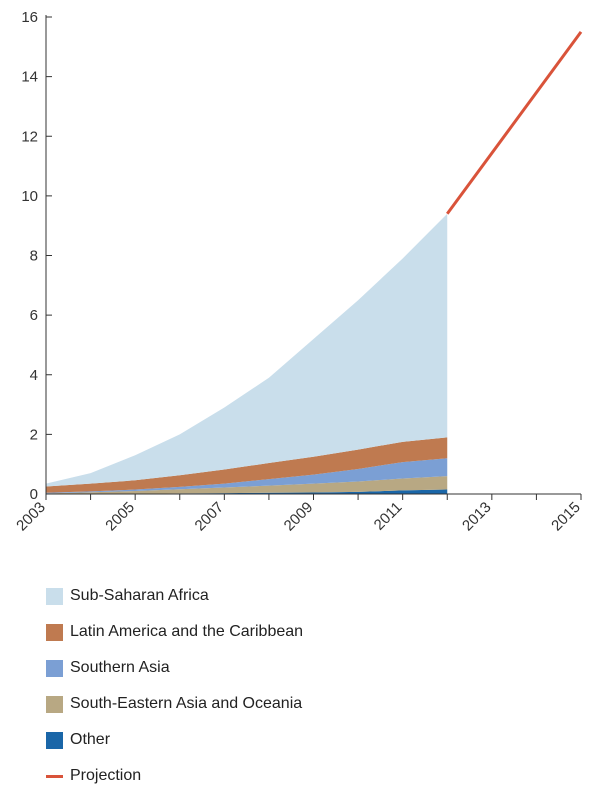  I want to click on x-tick-label-2009: 2009, so click(299, 517).